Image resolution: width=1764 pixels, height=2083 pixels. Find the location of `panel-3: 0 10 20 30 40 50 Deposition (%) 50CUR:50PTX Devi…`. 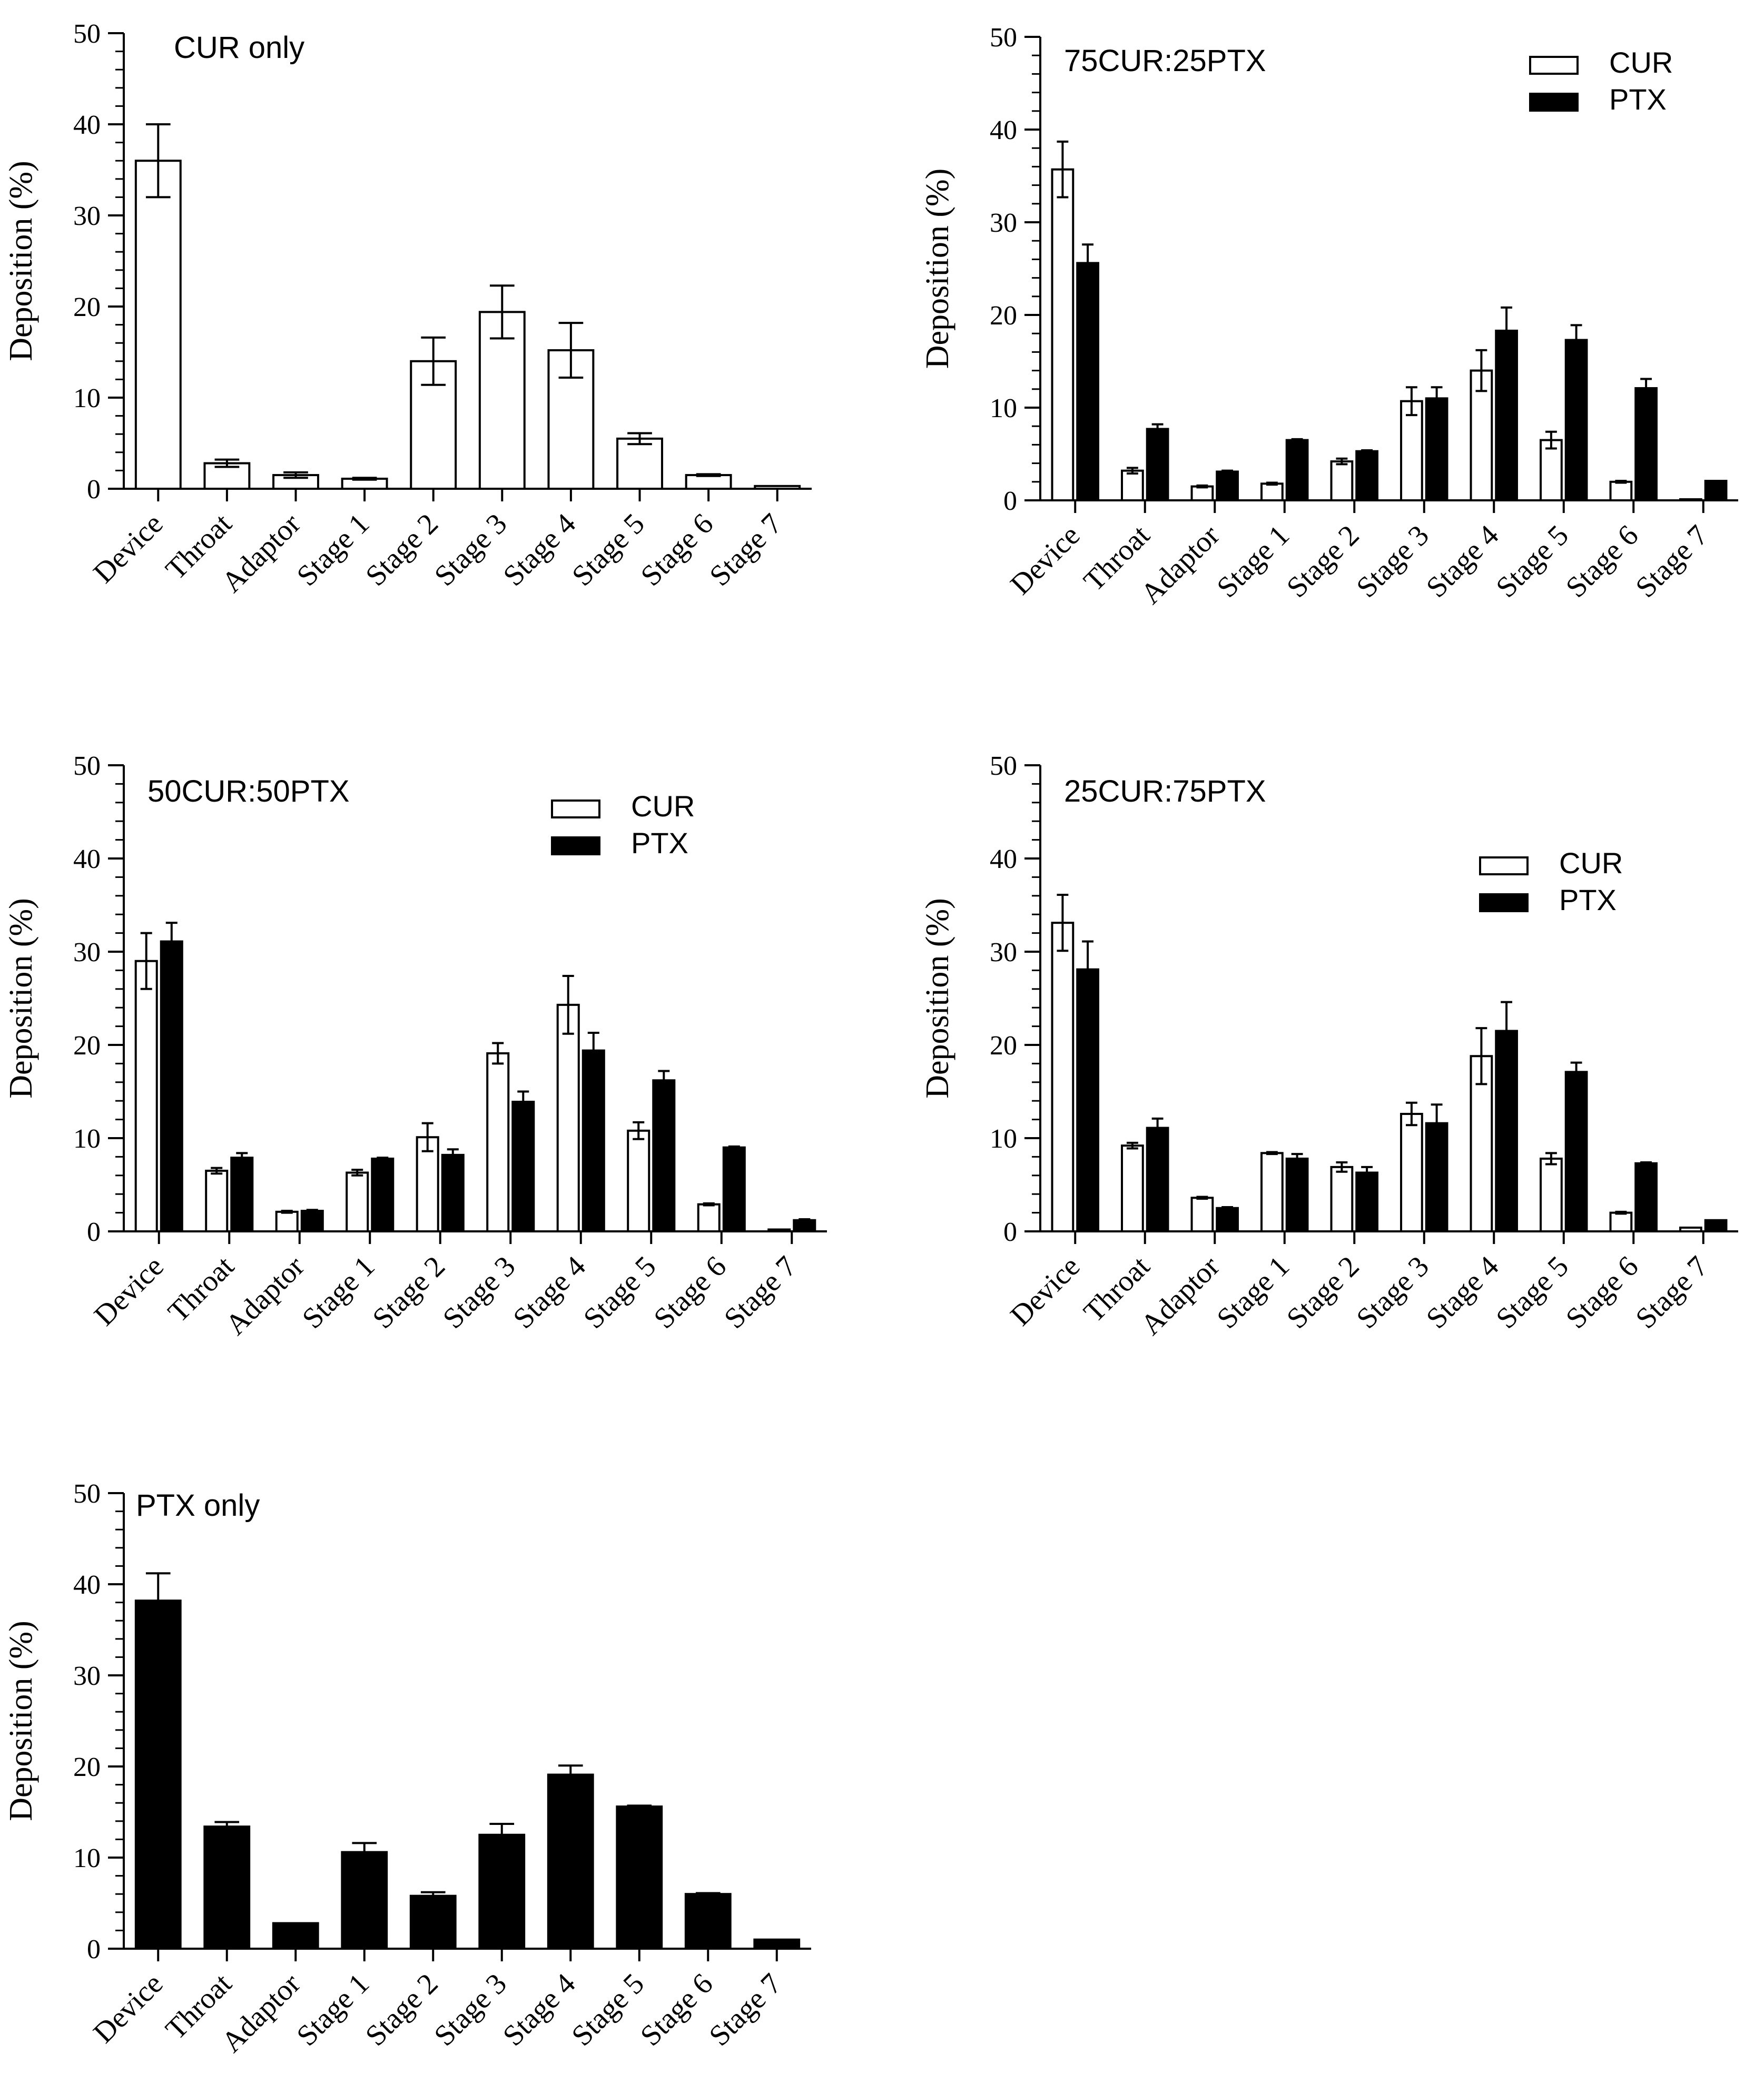

panel-3: 0 10 20 30 40 50 Deposition (%) 50CUR:50PTX Devi… is located at coordinates (415, 1046).